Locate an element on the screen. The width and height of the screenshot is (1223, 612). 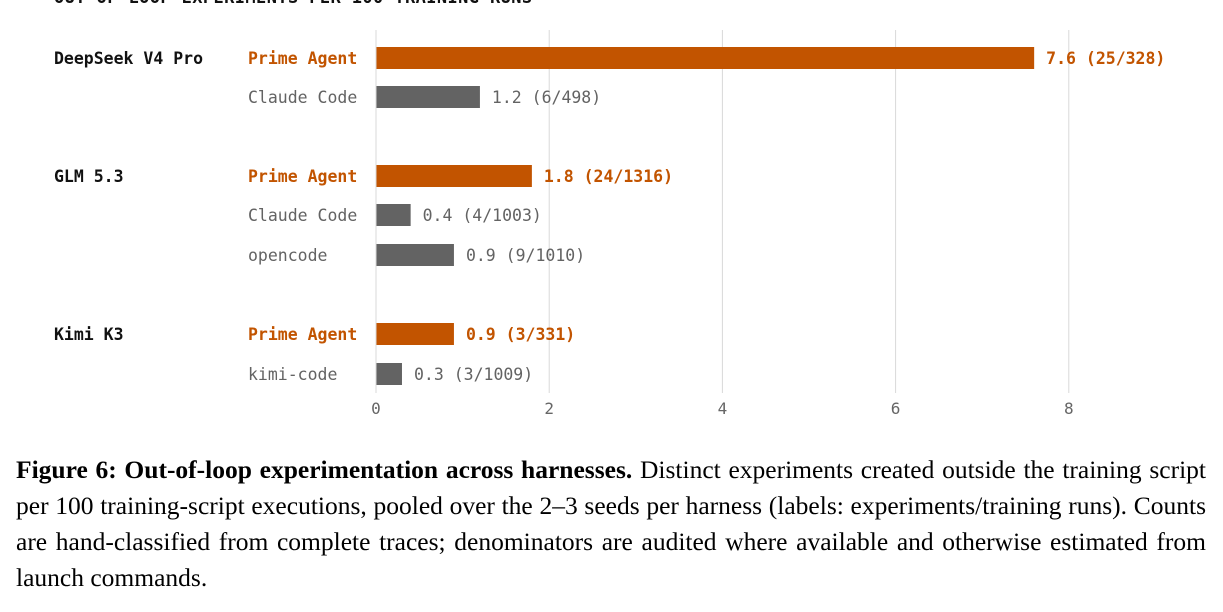
bar-value-label: 0.4 (4/1003) is located at coordinates (482, 215).